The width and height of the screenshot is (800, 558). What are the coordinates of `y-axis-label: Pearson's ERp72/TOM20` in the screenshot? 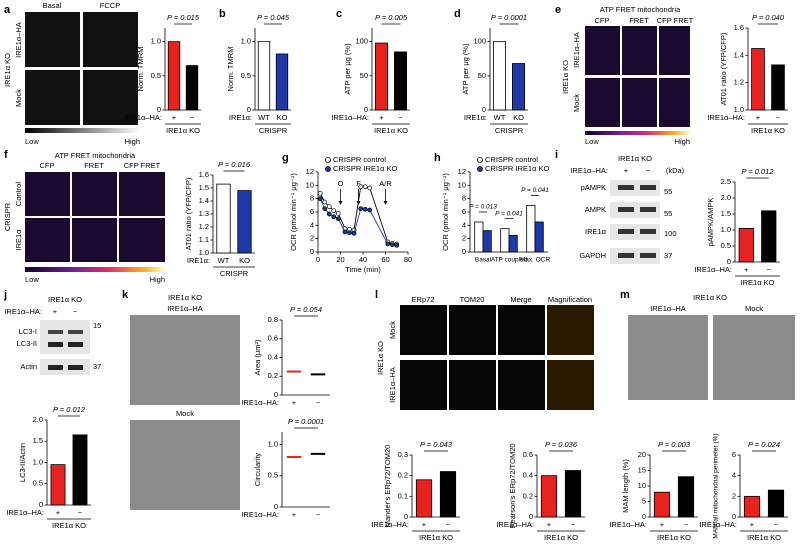 It's located at (512, 485).